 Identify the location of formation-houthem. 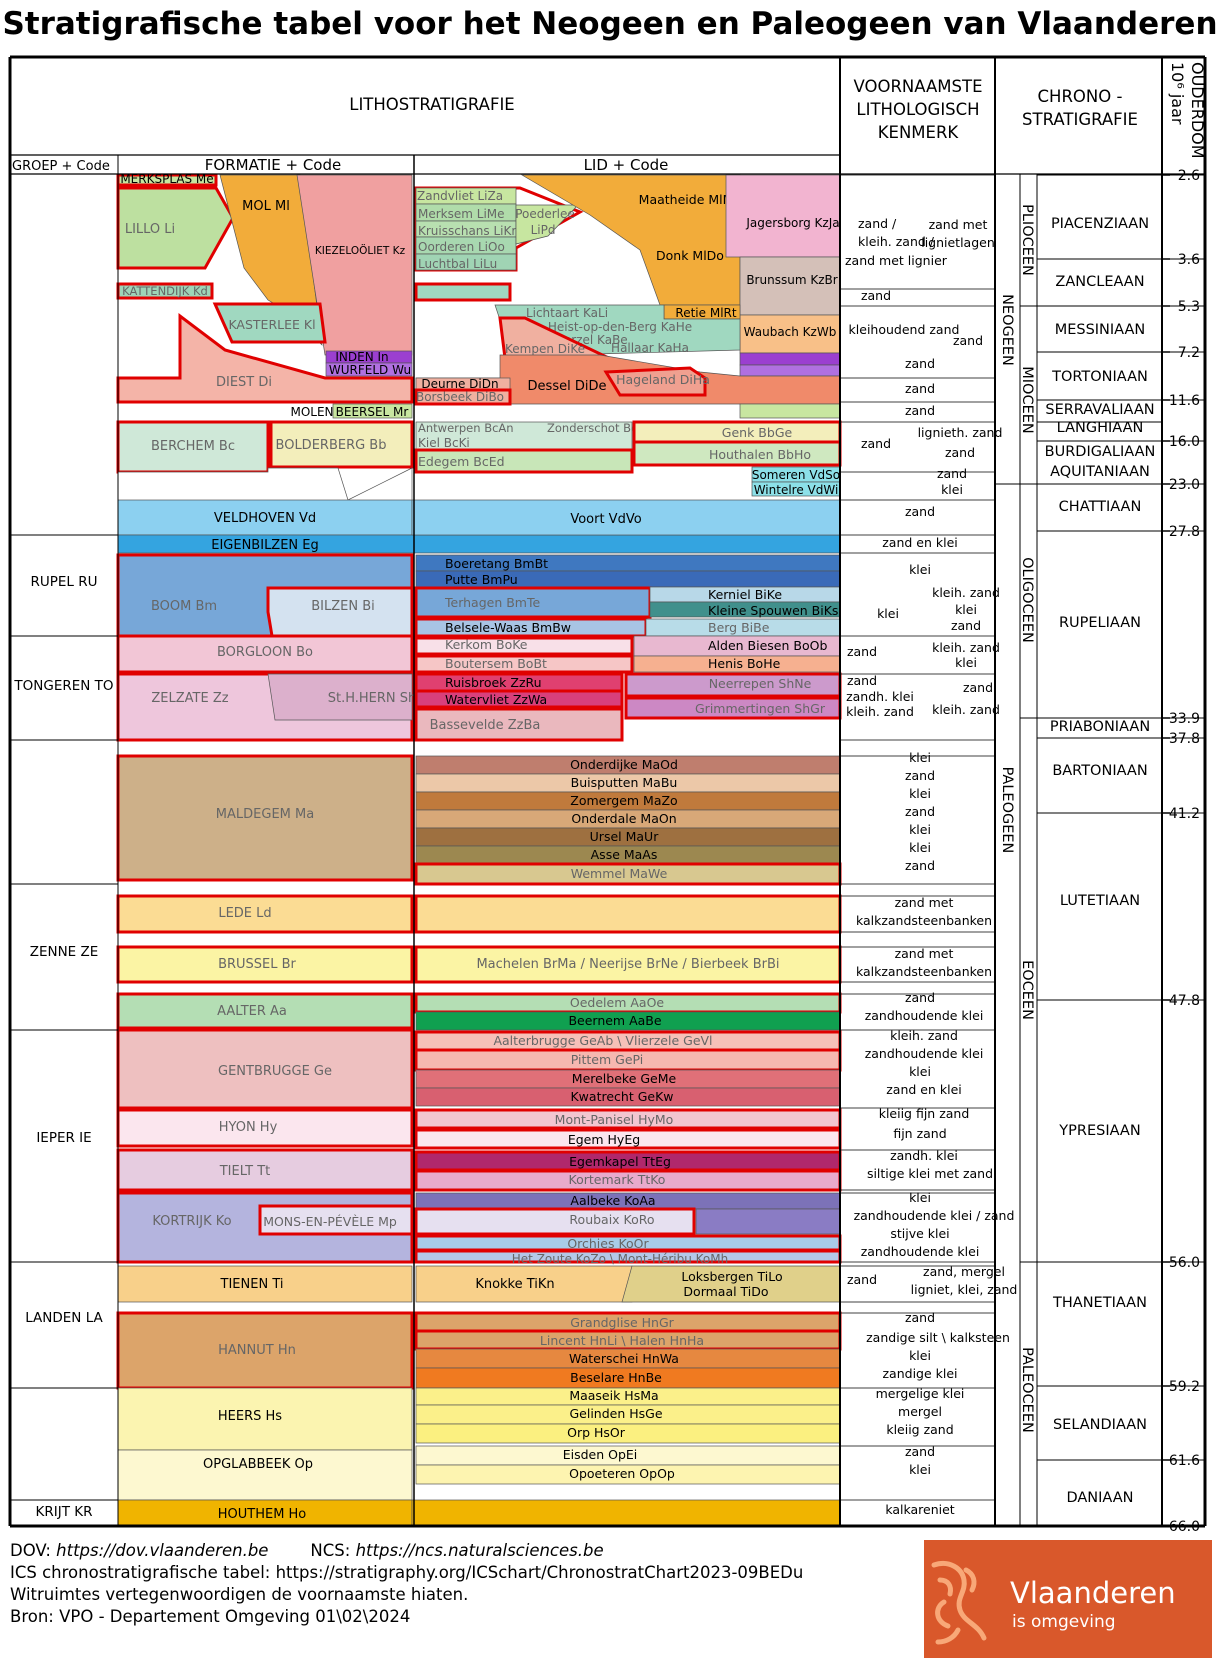
(265, 1513).